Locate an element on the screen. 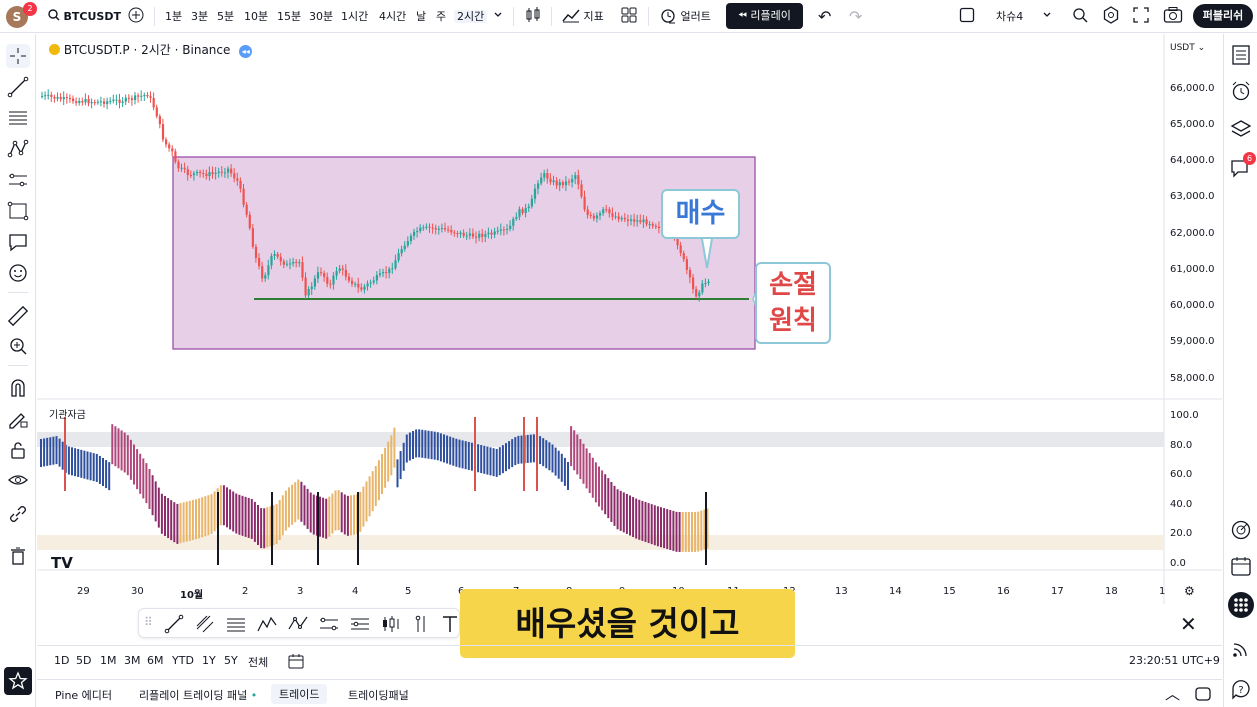 The image size is (1257, 707). range-1y: 1Y is located at coordinates (209, 660).